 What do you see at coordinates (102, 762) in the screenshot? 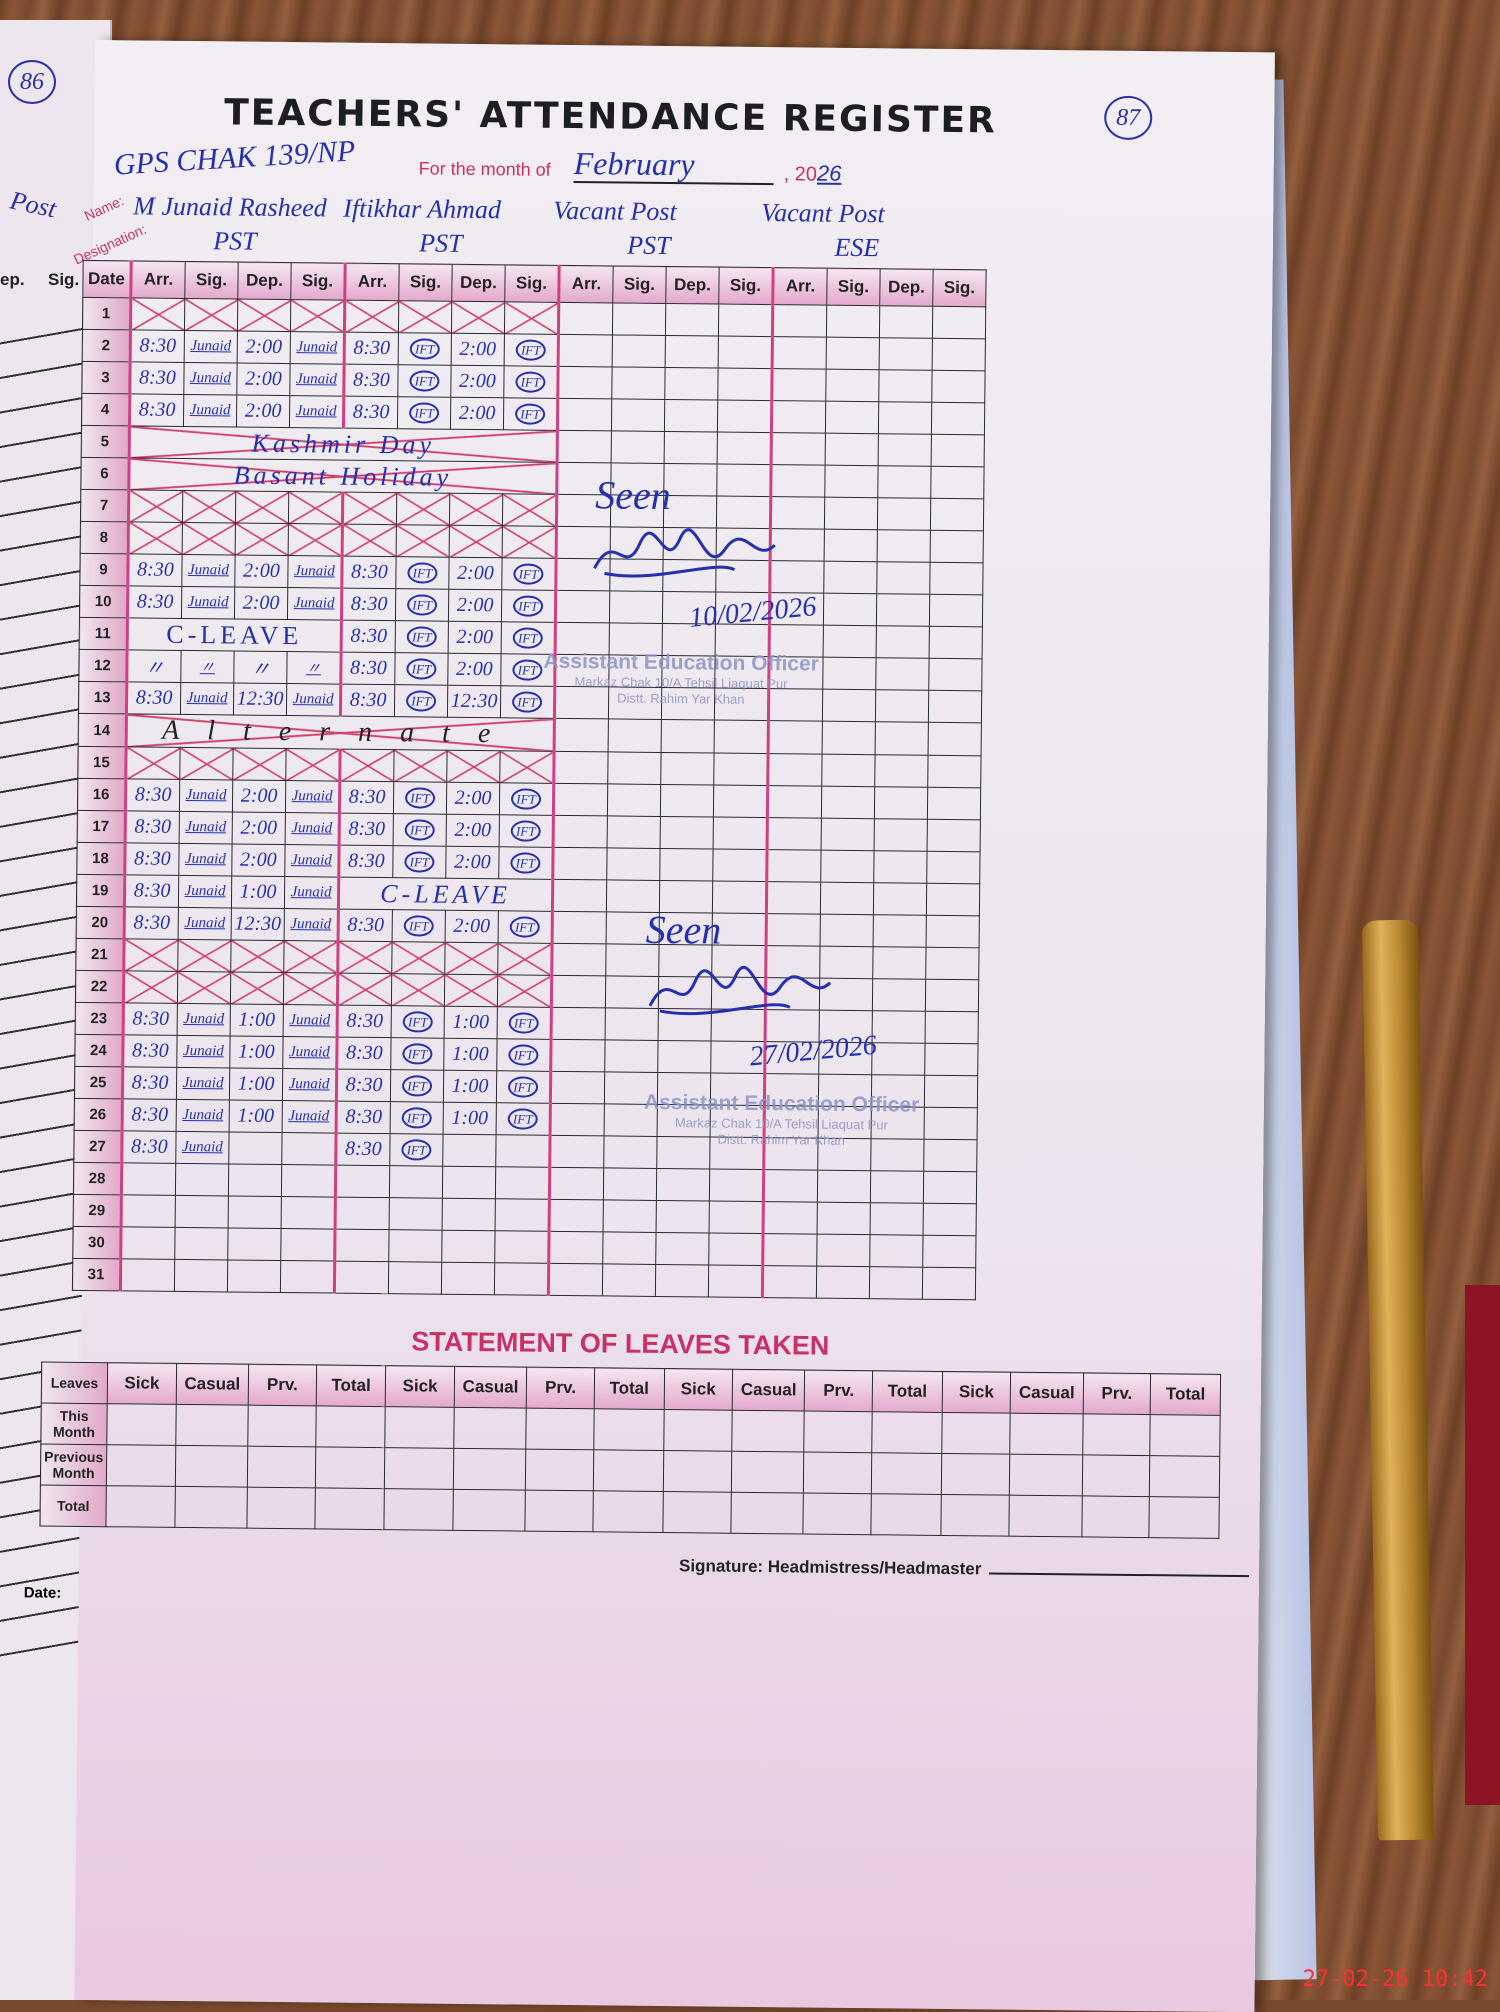
I see `date-cell: 15` at bounding box center [102, 762].